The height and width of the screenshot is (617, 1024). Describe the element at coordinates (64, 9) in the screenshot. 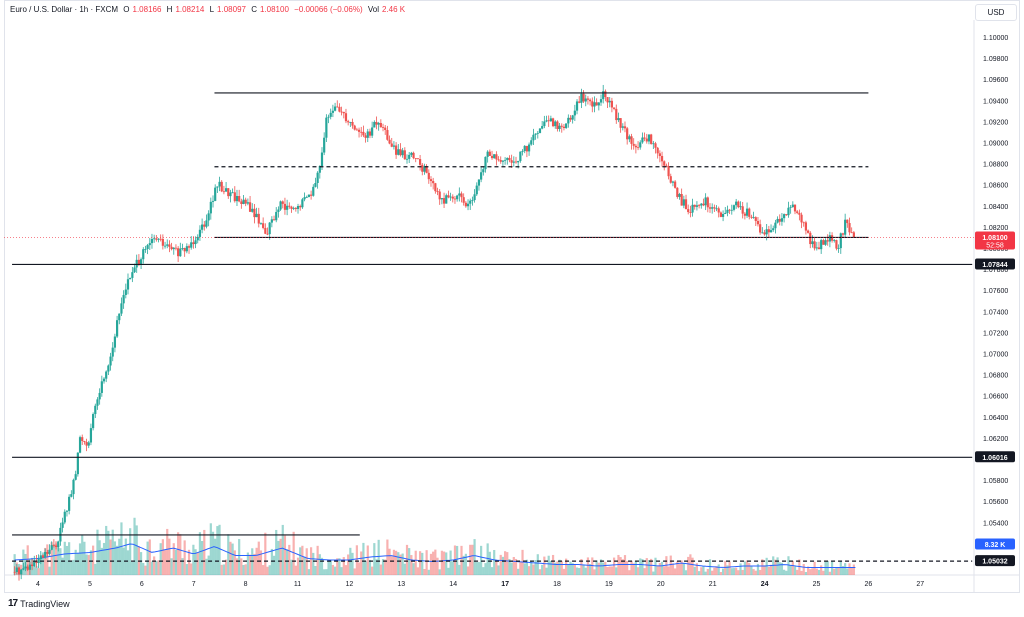

I see `symbol-title: Euro / U.S. Dollar · 1h · FXCM` at that location.